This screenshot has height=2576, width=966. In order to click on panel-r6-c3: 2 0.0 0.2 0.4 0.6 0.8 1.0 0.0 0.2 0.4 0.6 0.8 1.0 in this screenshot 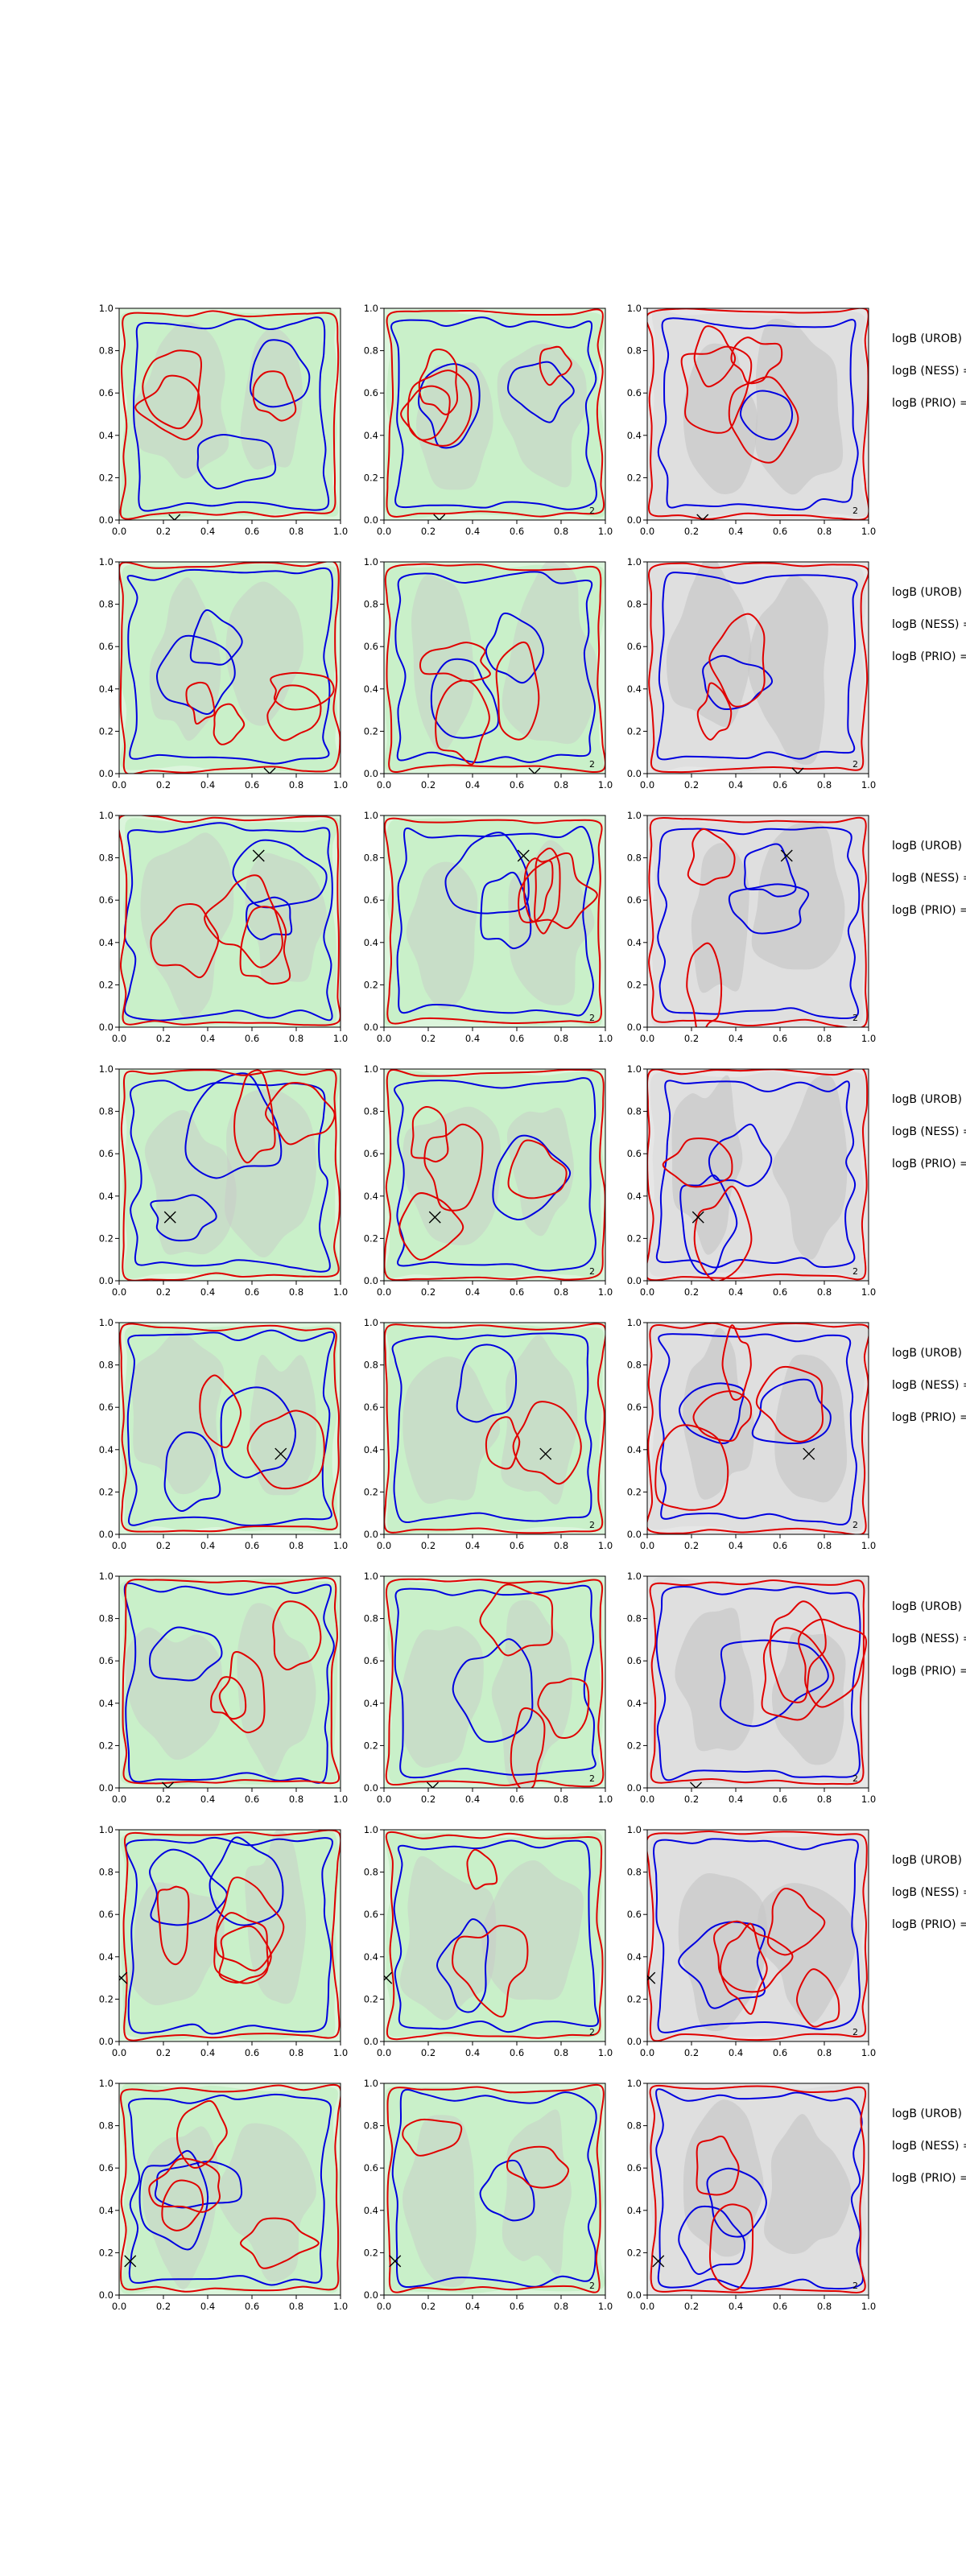, I will do `click(751, 1688)`.